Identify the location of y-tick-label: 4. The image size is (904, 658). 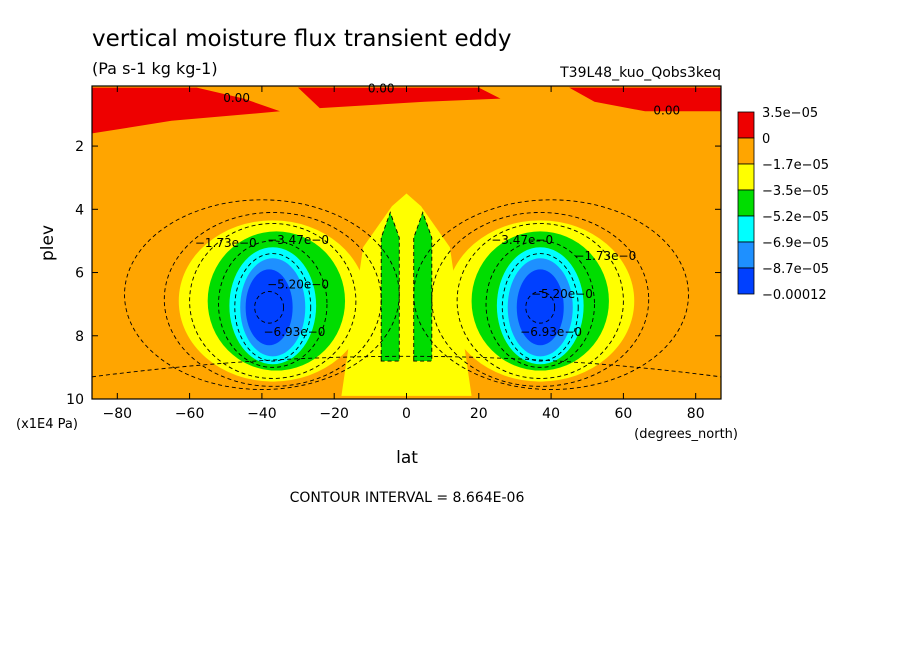
(79, 210).